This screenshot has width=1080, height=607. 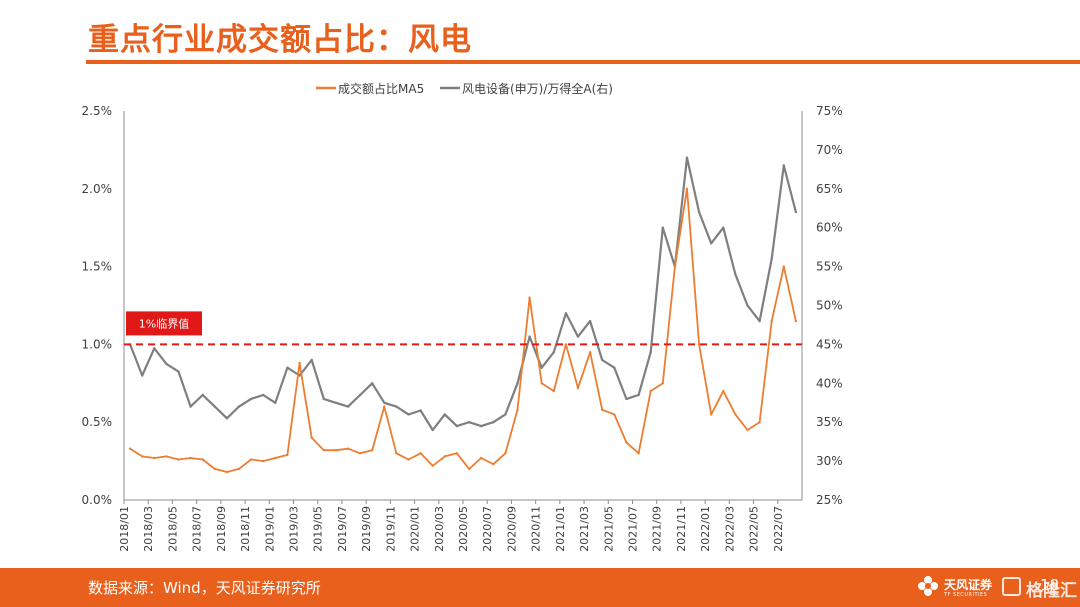 I want to click on threshold-label-box, so click(x=164, y=323).